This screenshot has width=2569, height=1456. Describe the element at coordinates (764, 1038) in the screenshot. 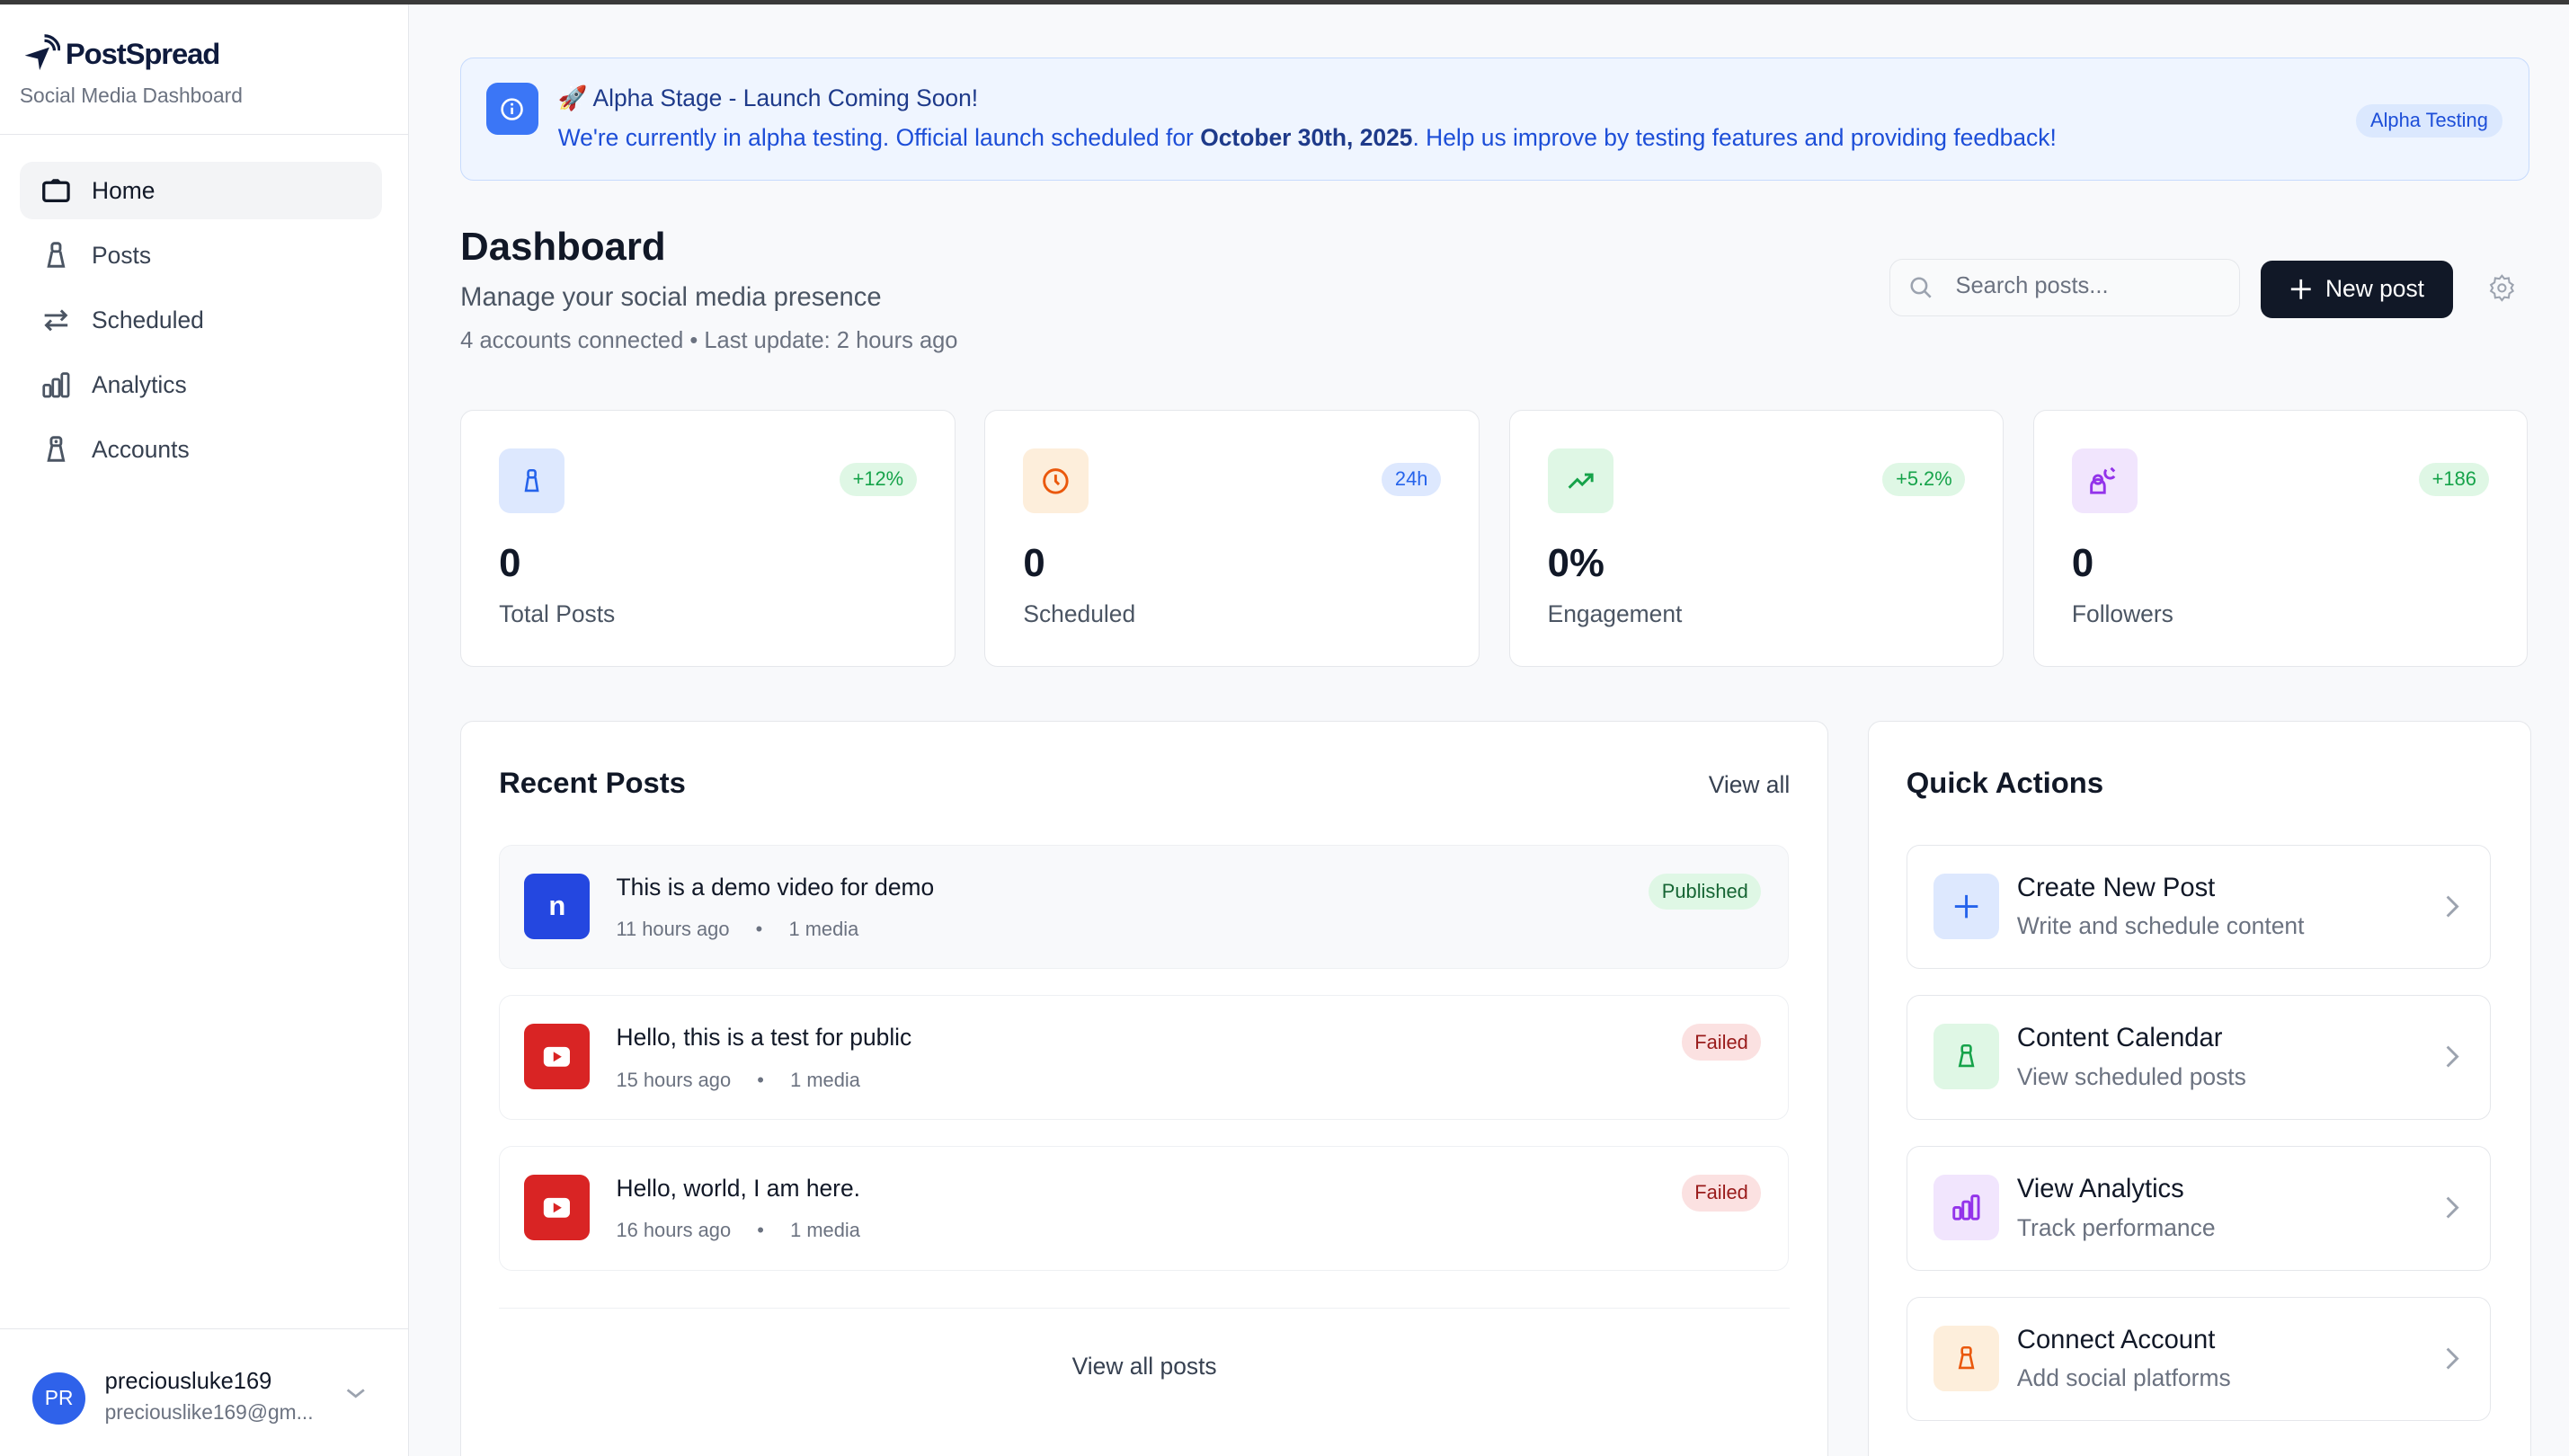

I see `post-title: Hello, this is a test for public` at that location.